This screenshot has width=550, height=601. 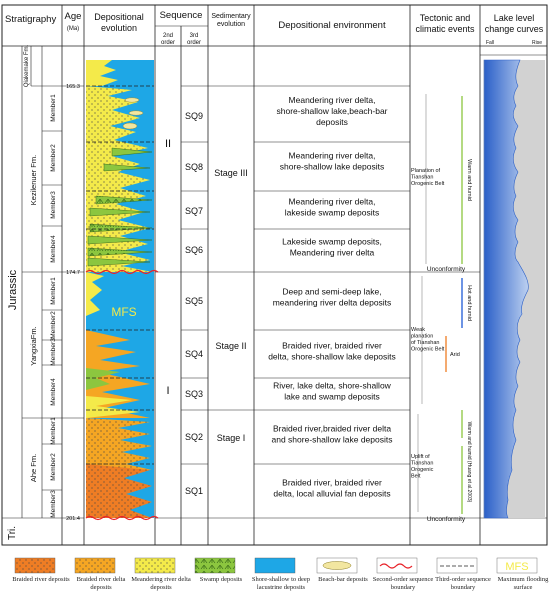 What do you see at coordinates (13, 289) in the screenshot?
I see `system-jurassic: Jurassic` at bounding box center [13, 289].